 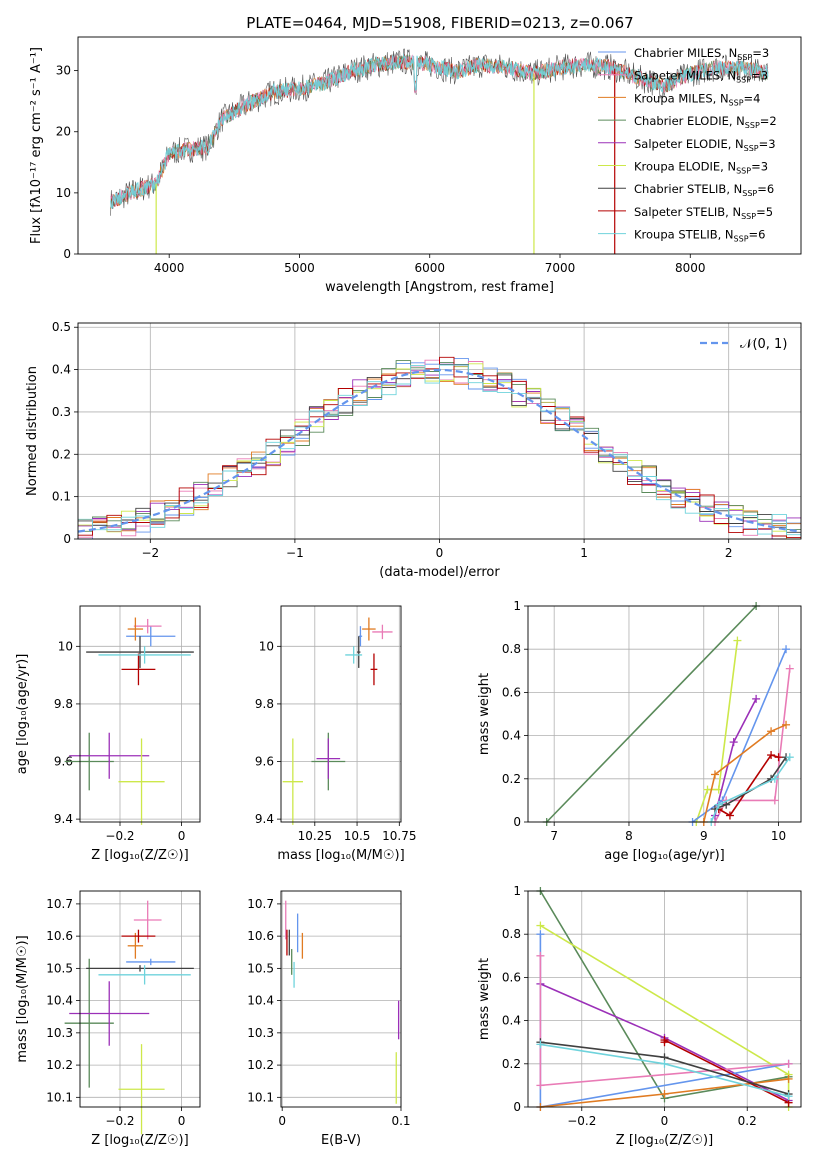 I want to click on x-tick-label: 7, so click(x=554, y=836).